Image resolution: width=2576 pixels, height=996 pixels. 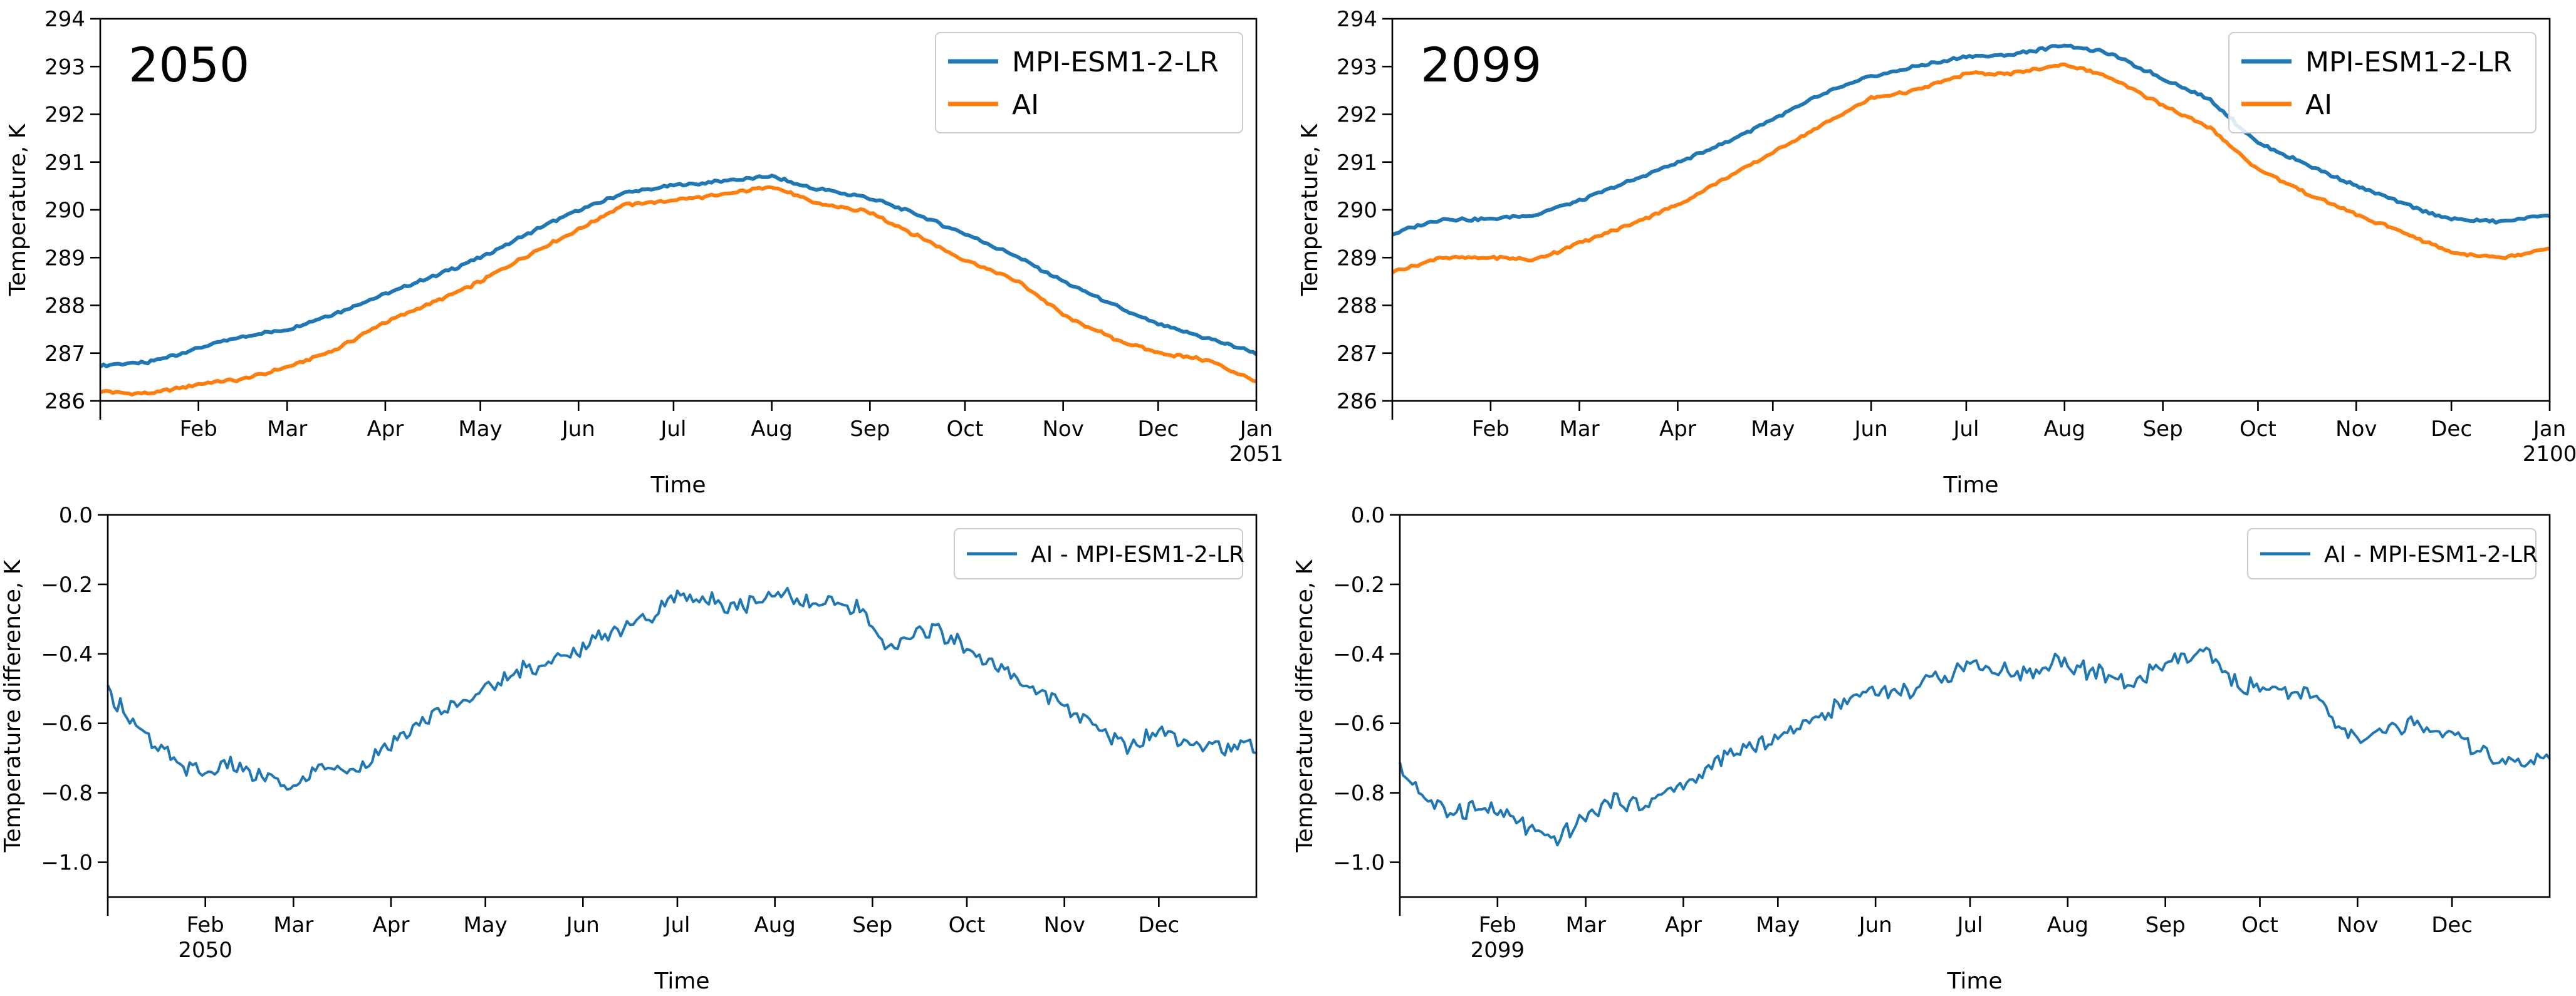 I want to click on difference-2099-x-tick-label-9: Nov, so click(x=2357, y=925).